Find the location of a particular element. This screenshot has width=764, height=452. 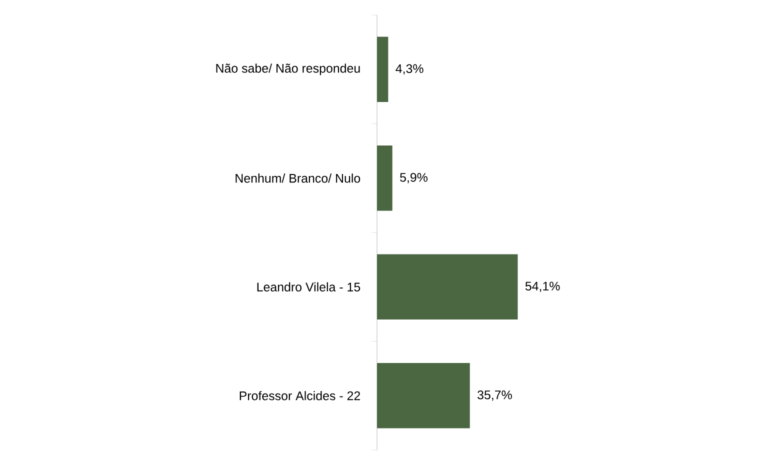

y-tick-label: Nenhum/ Branco/ Nulo is located at coordinates (298, 178).